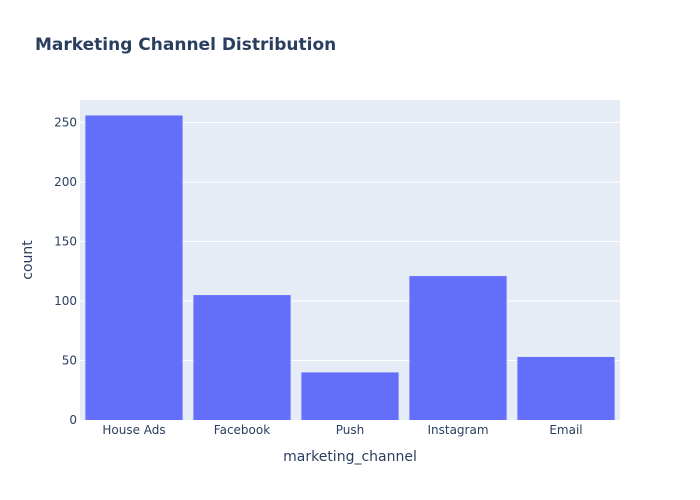 The height and width of the screenshot is (500, 700). I want to click on x-tick-label: Push, so click(350, 430).